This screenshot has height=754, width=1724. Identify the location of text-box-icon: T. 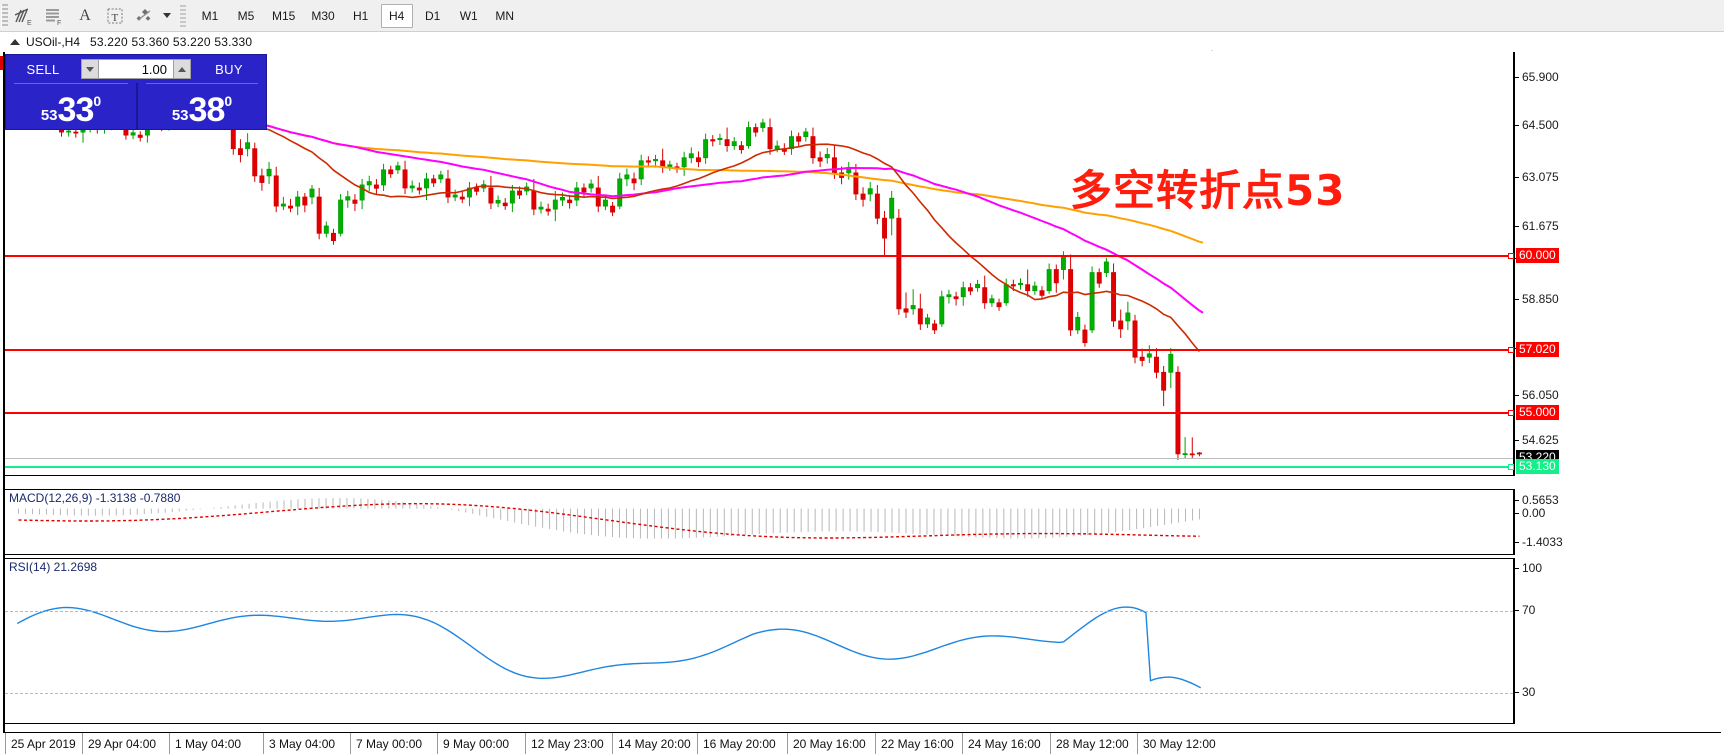
(115, 16).